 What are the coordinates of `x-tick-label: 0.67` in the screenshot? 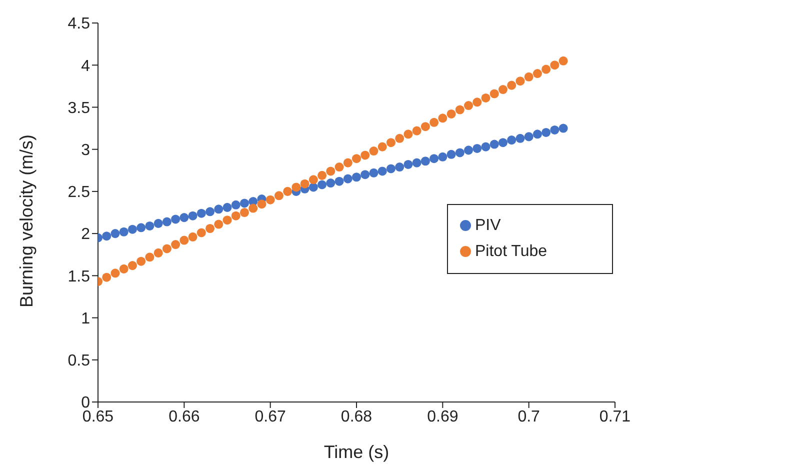 It's located at (270, 417).